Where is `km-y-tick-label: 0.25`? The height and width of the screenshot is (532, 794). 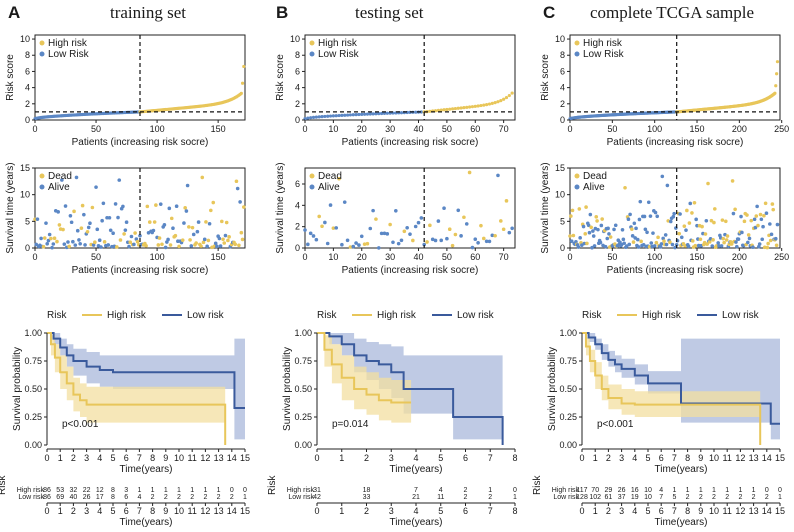
km-y-tick-label: 0.25 is located at coordinates (568, 417).